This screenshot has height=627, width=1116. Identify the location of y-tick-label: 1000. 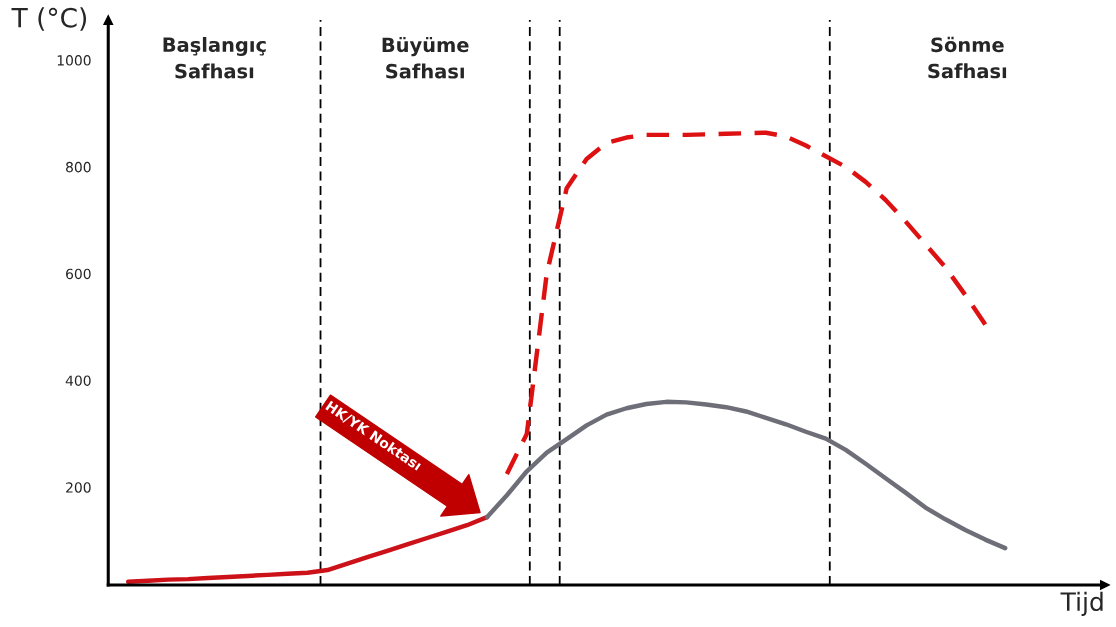
(74, 60).